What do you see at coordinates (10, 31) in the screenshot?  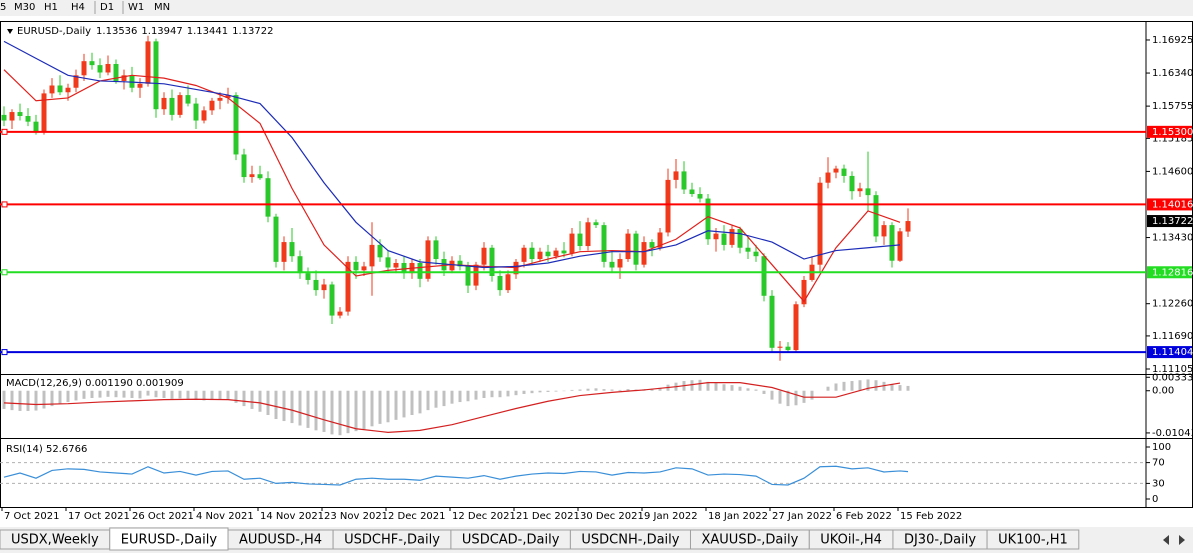 I see `panel-menu-icon` at bounding box center [10, 31].